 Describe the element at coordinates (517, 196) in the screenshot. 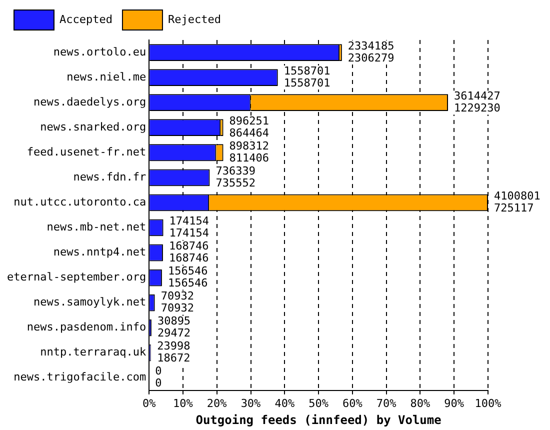

I see `annotation: 4100801` at that location.